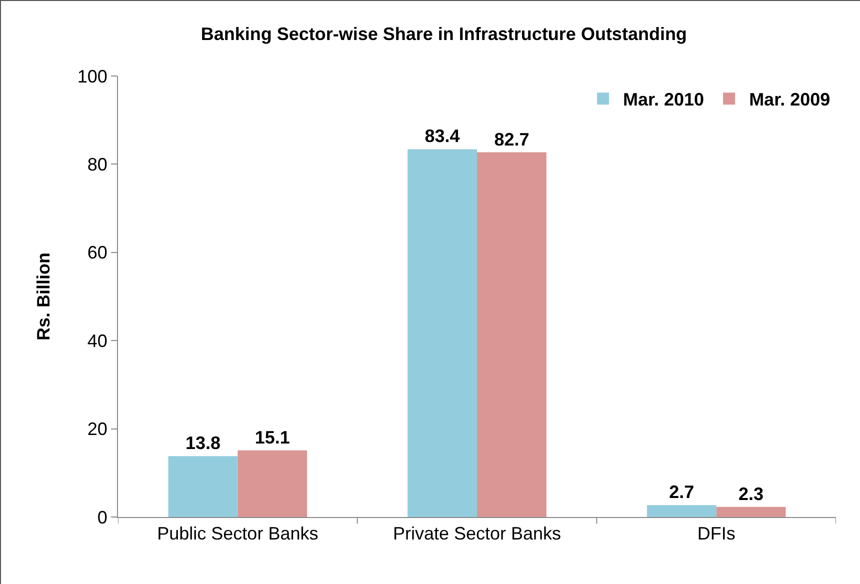 The height and width of the screenshot is (584, 860). What do you see at coordinates (44, 296) in the screenshot?
I see `y-axis-title: Rs. Billion` at bounding box center [44, 296].